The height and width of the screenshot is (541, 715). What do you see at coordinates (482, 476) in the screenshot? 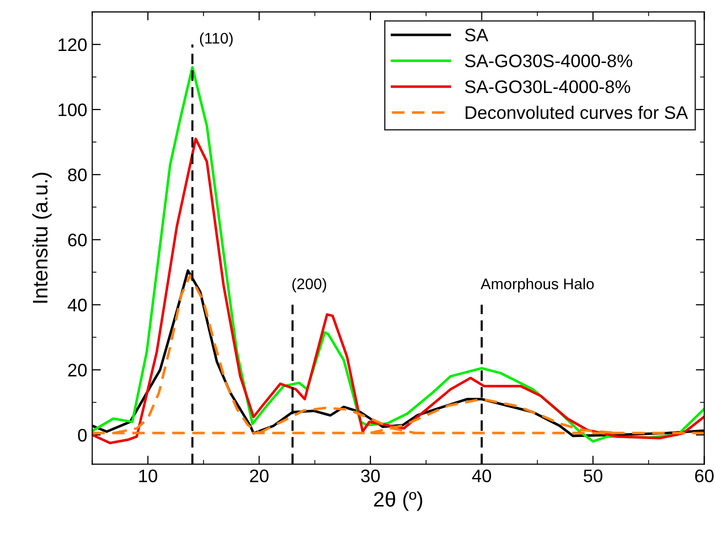
I see `x-tick-label: 40` at bounding box center [482, 476].